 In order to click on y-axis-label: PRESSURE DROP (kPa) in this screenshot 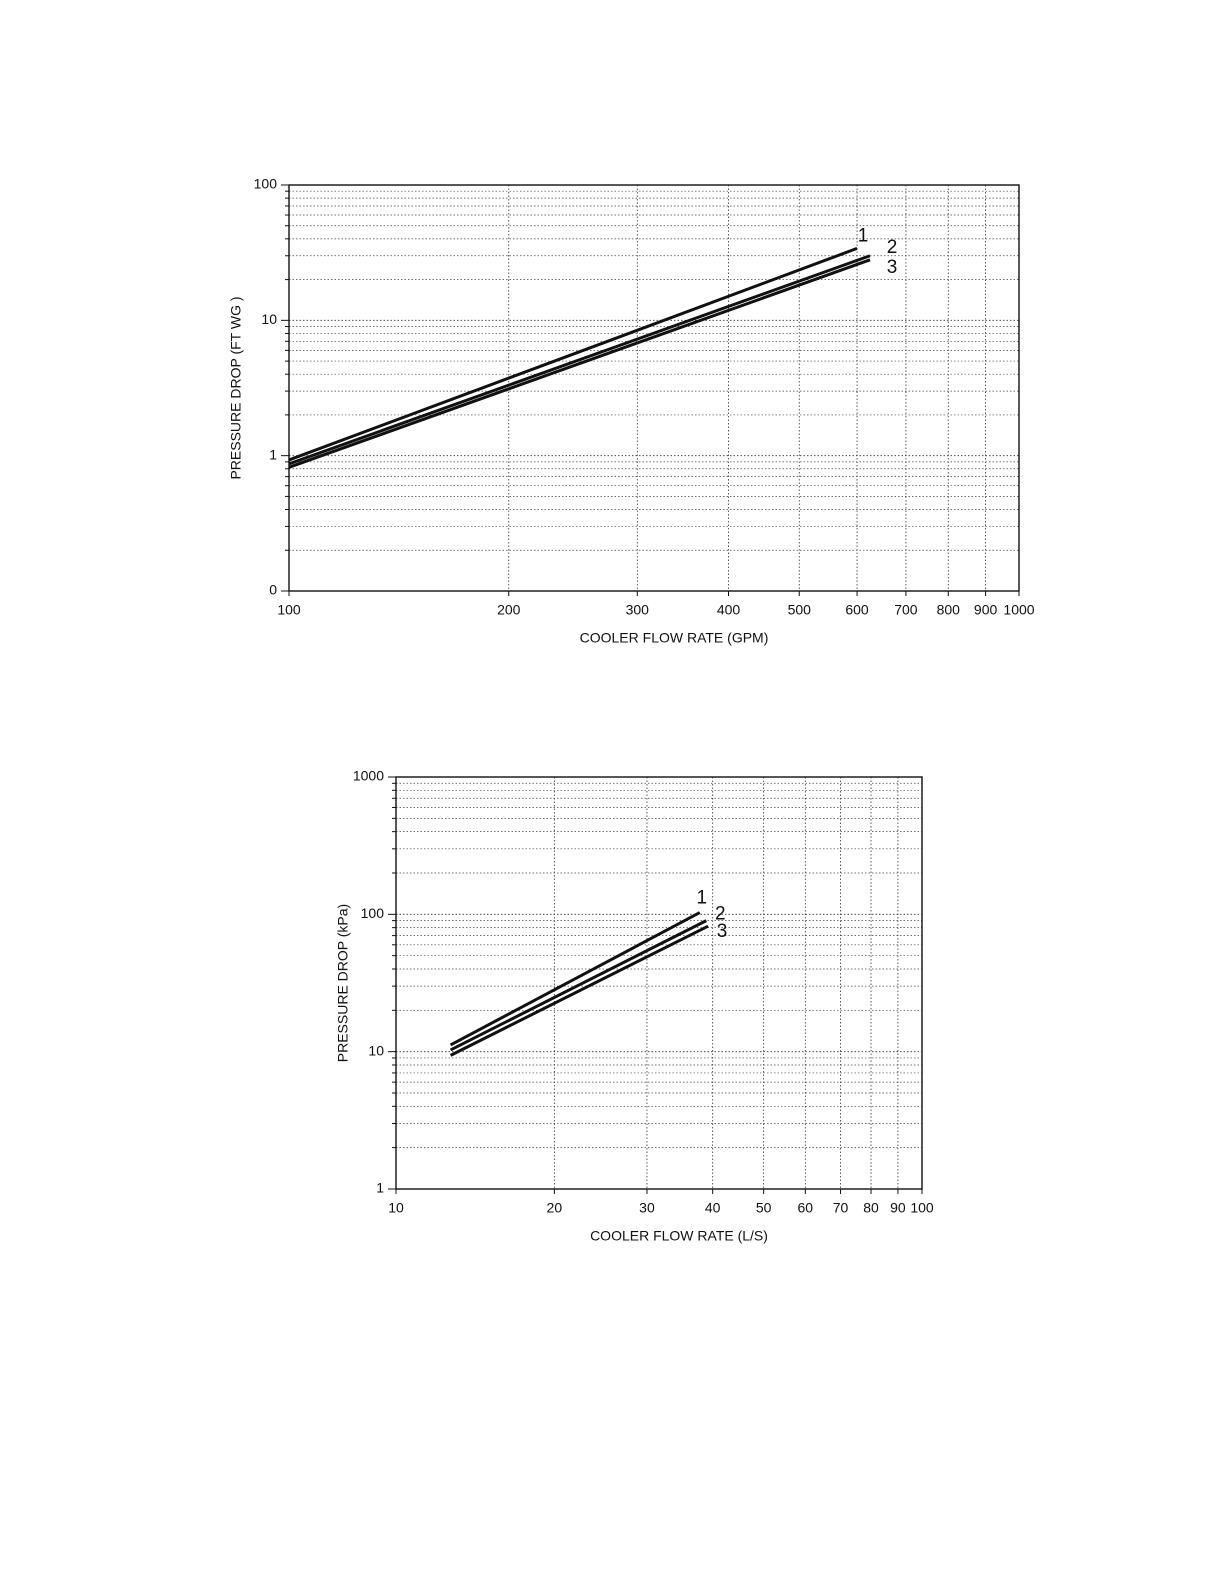, I will do `click(343, 983)`.